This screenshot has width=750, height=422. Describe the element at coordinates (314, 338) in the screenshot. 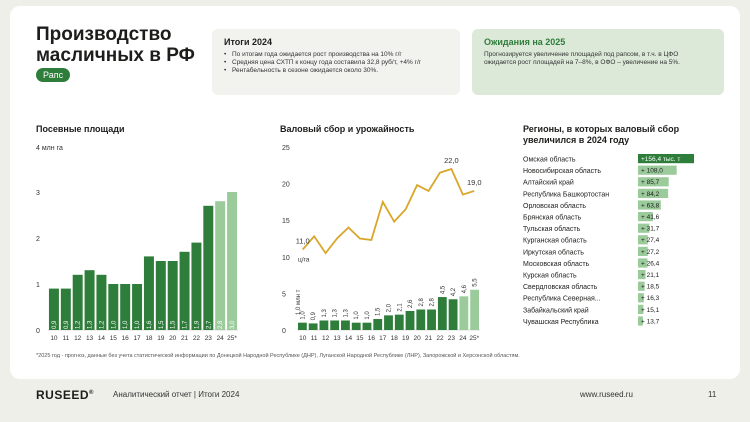

I see `chart2-xtick: 11` at that location.